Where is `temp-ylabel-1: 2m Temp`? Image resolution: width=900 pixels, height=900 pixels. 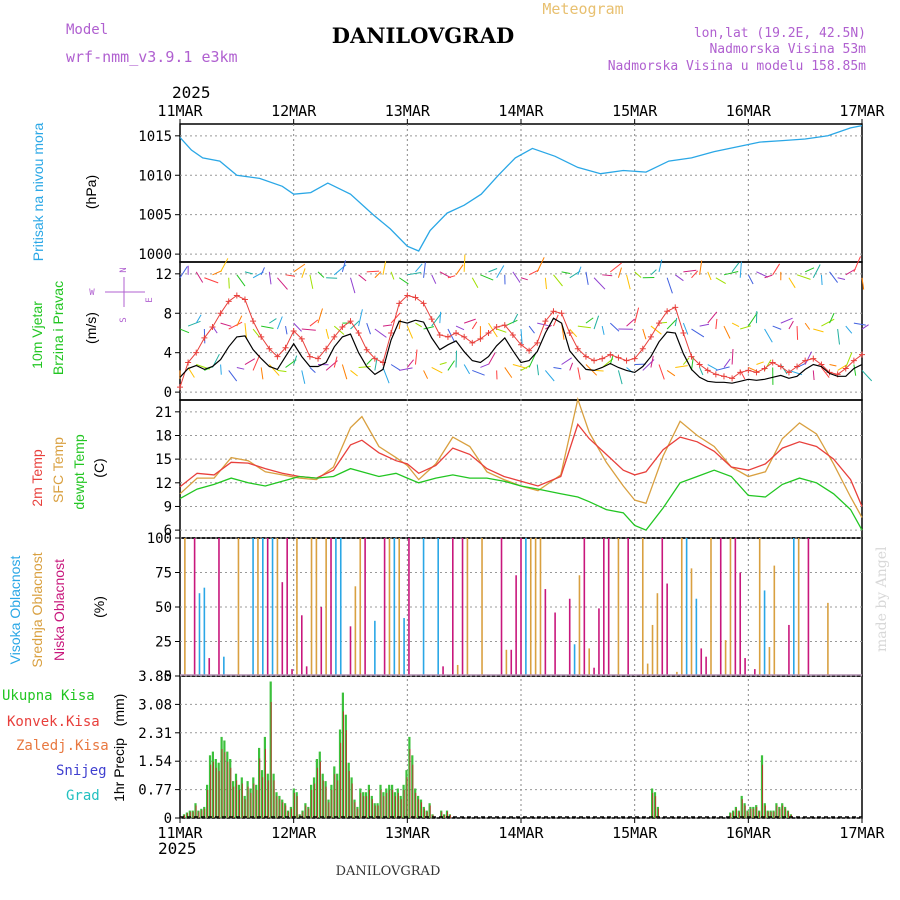 temp-ylabel-1: 2m Temp is located at coordinates (37, 478).